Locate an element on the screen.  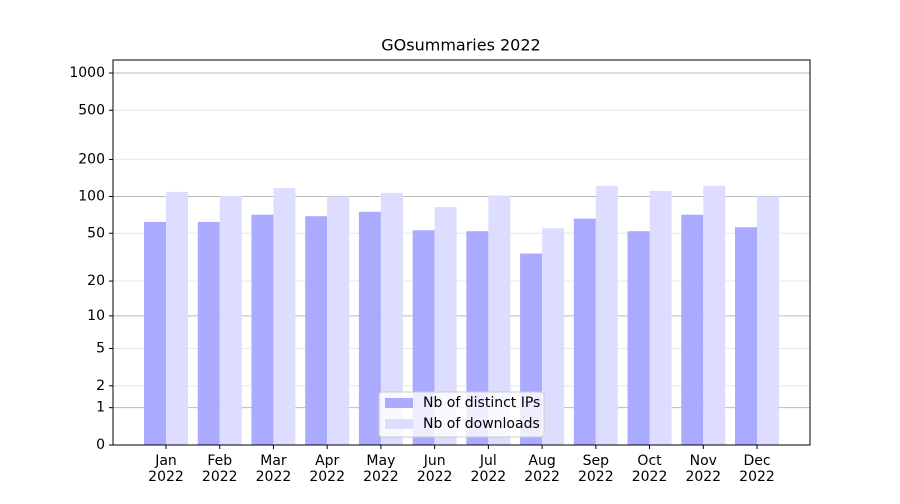
y-tick-label: 5 is located at coordinates (100, 349).